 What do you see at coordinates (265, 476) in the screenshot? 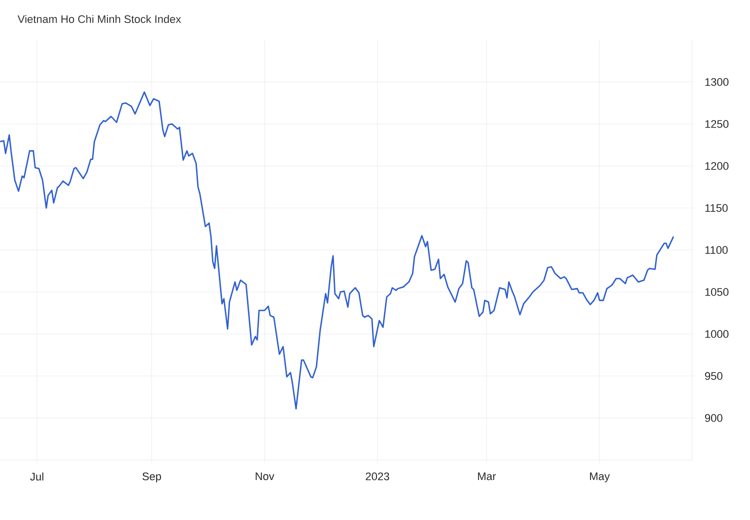
I see `x-tick-label: Nov` at bounding box center [265, 476].